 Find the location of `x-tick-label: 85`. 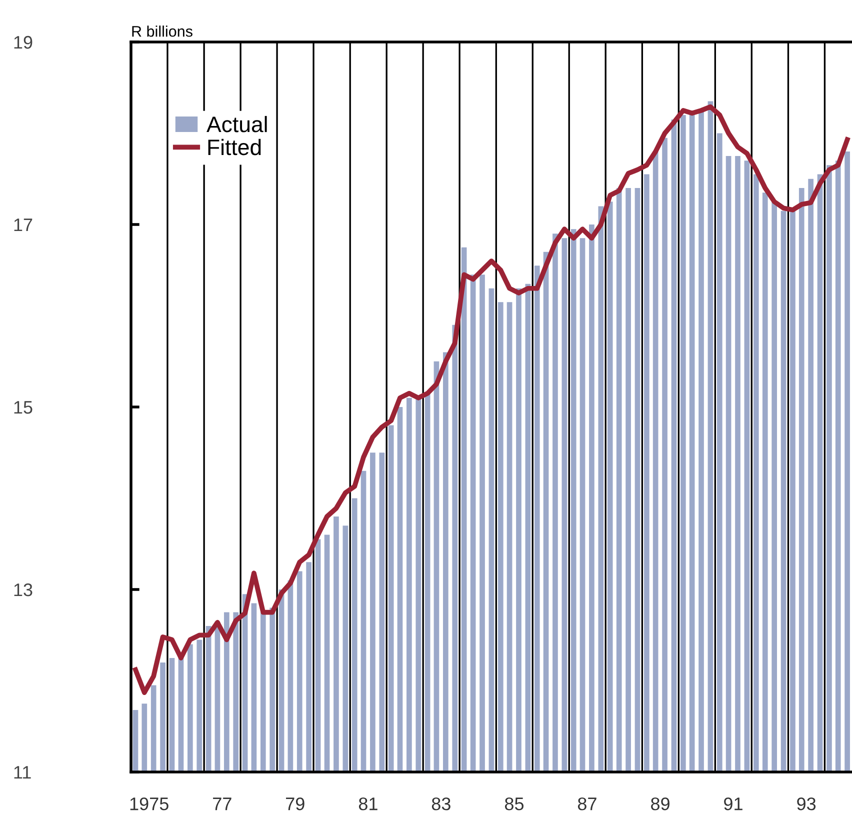

x-tick-label: 85 is located at coordinates (514, 803).